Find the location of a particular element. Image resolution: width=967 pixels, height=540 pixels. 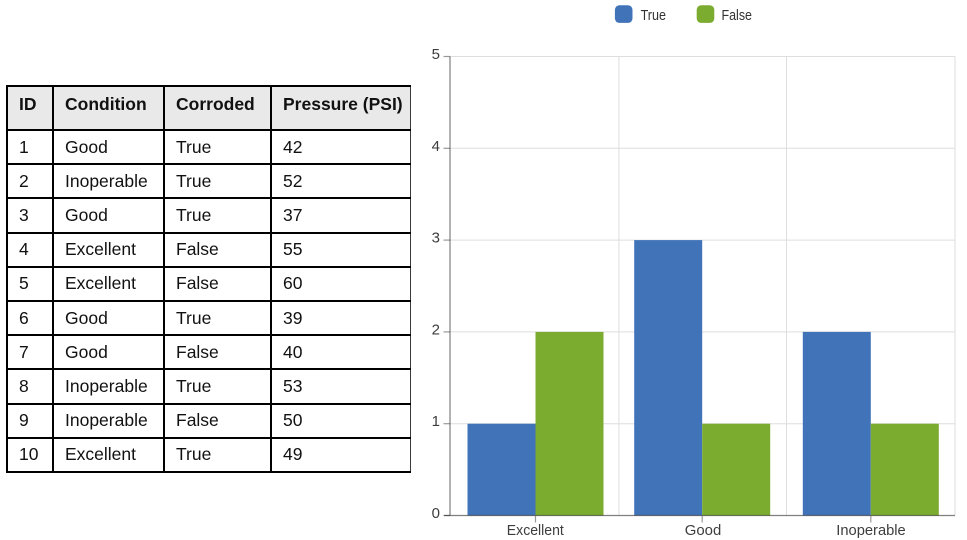

svg-text: 5 is located at coordinates (436, 54).